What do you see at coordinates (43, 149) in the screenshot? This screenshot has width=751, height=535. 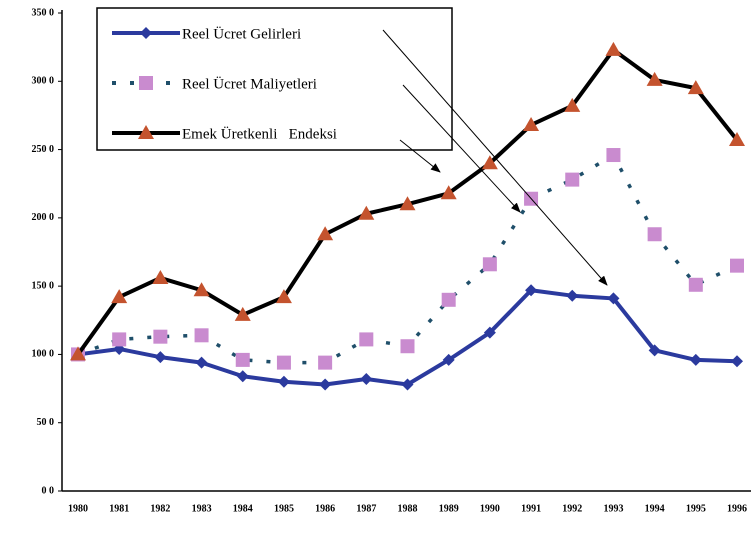 I see `y-tick-label: 250 0` at bounding box center [43, 149].